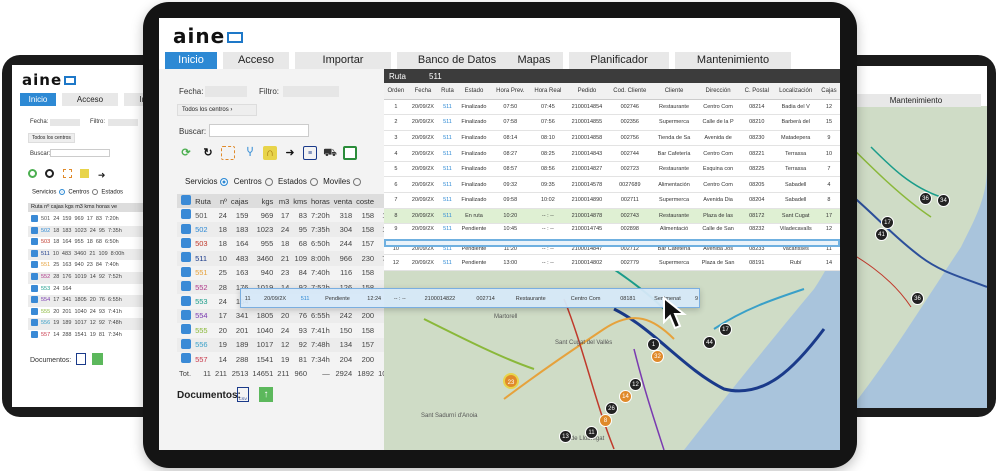  Describe the element at coordinates (191, 60) in the screenshot. I see `tab-inicio: Inicio` at that location.